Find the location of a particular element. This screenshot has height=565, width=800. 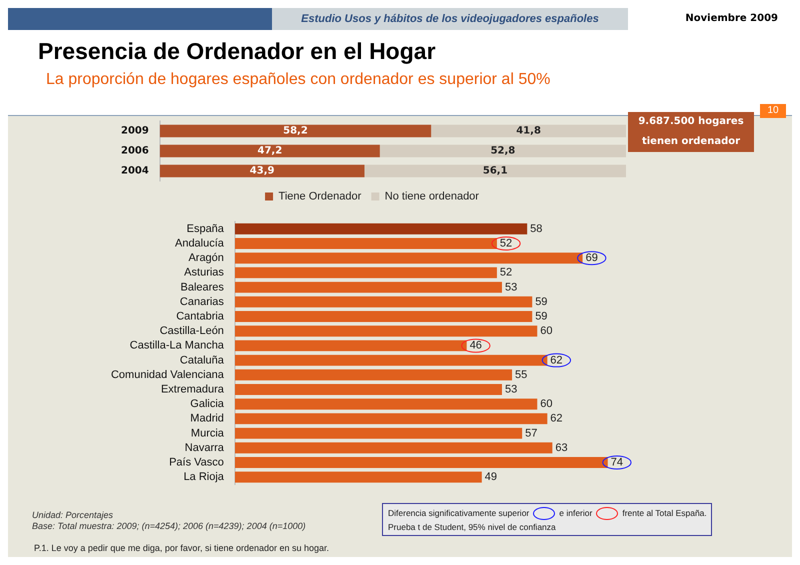

y-tick-label: Castilla-La Mancha is located at coordinates (177, 346).